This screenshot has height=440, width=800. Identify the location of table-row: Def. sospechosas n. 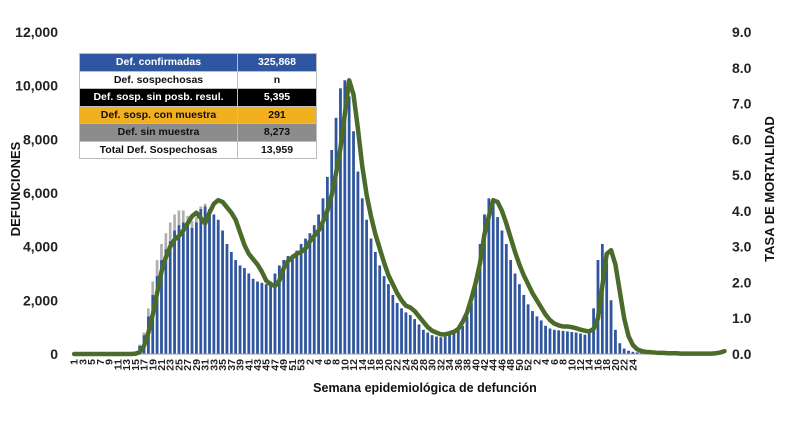
(198, 79).